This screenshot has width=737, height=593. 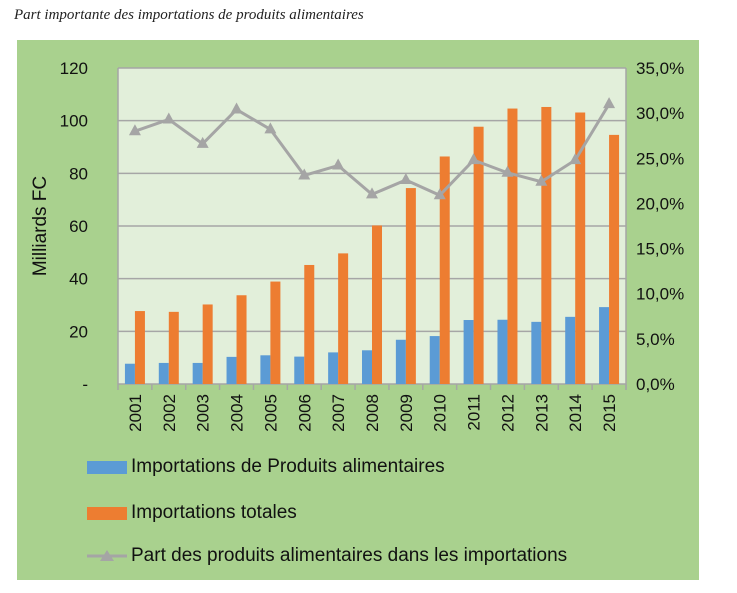 What do you see at coordinates (660, 68) in the screenshot?
I see `y2-tick-label: 35,0%` at bounding box center [660, 68].